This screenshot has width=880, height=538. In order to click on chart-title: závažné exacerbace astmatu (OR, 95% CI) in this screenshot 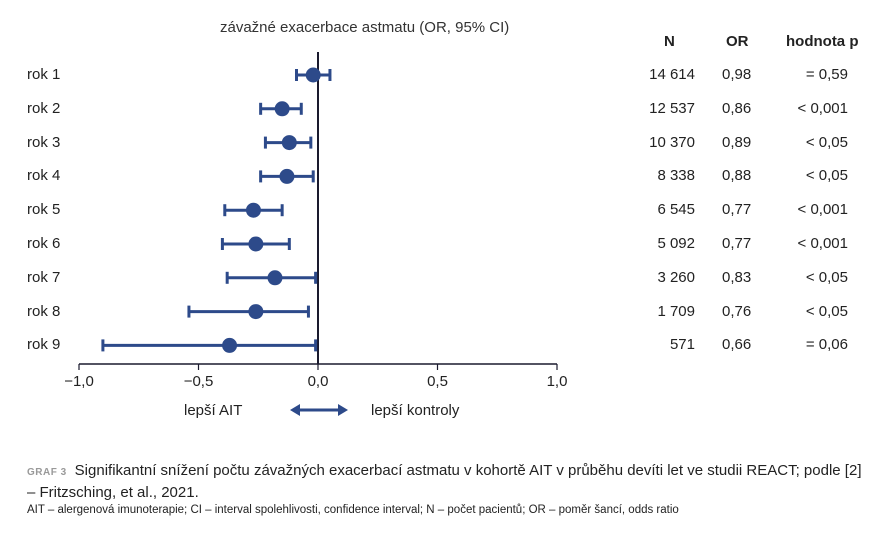, I will do `click(365, 27)`.